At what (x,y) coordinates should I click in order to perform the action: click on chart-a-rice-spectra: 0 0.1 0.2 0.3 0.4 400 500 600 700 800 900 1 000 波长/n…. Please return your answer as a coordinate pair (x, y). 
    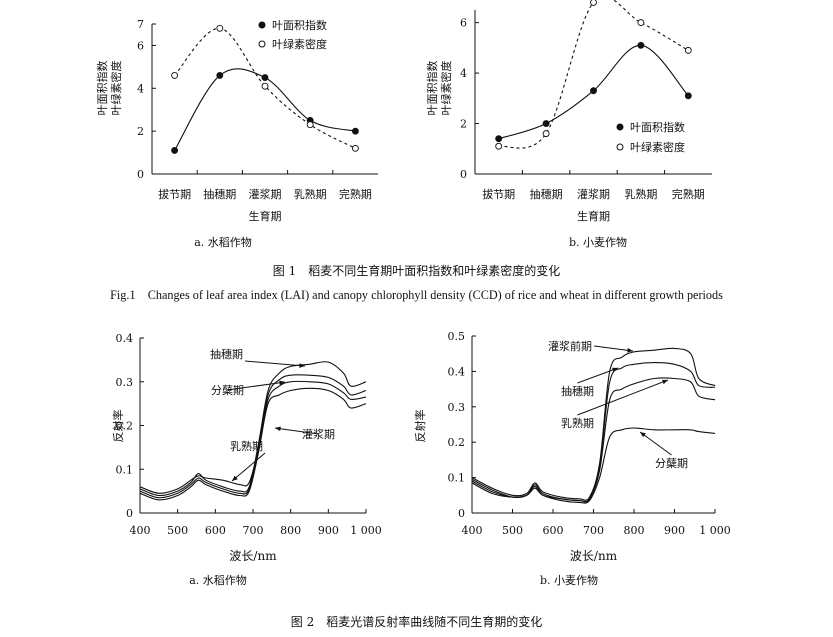
    Looking at the image, I should click on (246, 459).